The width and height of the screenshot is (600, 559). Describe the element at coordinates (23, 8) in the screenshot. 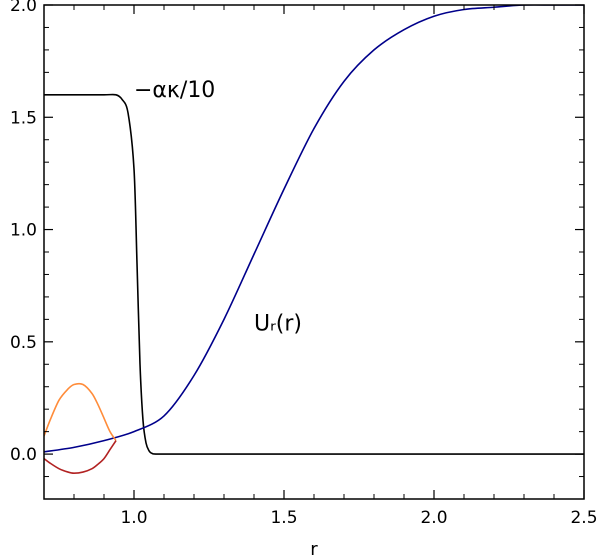

I see `y-tick-label: 2.0` at that location.